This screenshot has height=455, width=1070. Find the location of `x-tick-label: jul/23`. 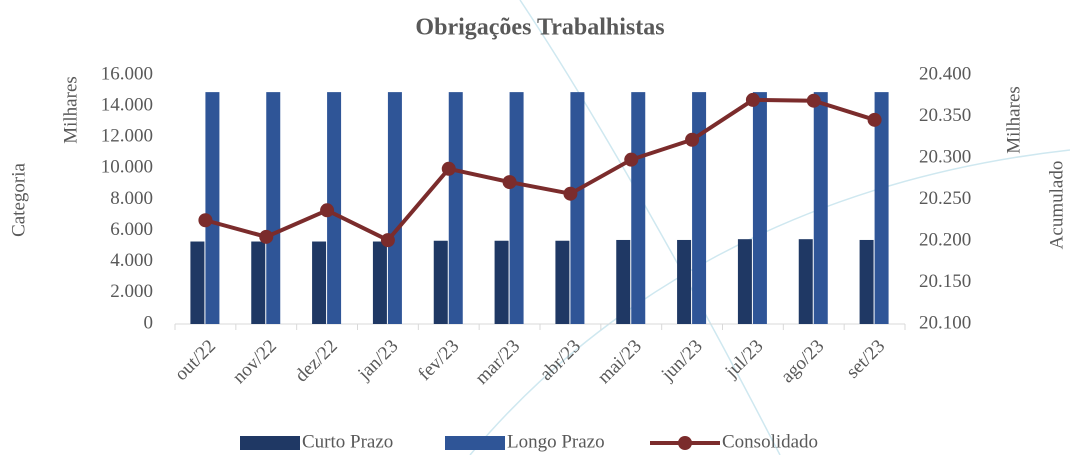

x-tick-label: jul/23 is located at coordinates (744, 359).